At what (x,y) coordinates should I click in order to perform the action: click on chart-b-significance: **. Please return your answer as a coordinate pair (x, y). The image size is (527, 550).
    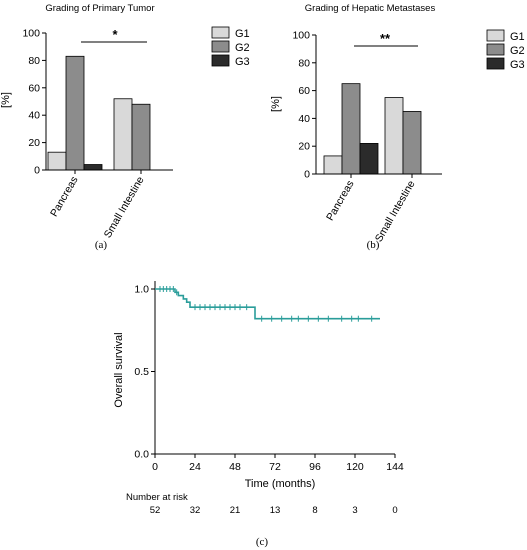
    Looking at the image, I should click on (386, 39).